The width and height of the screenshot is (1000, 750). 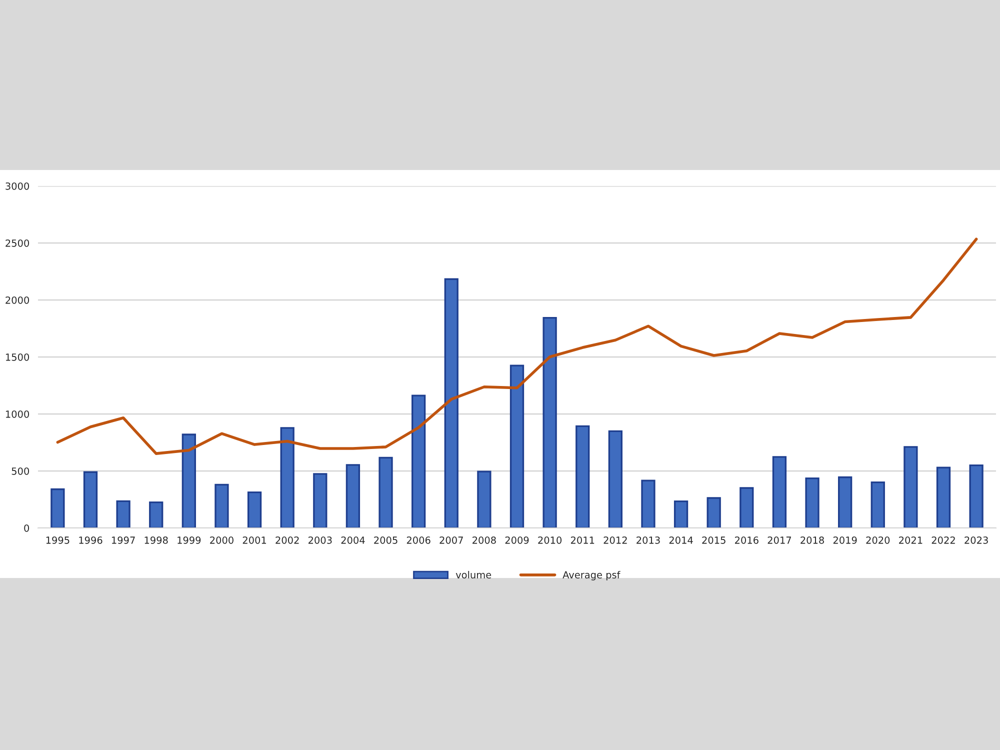 I want to click on x-tick-label: 2004, so click(x=353, y=540).